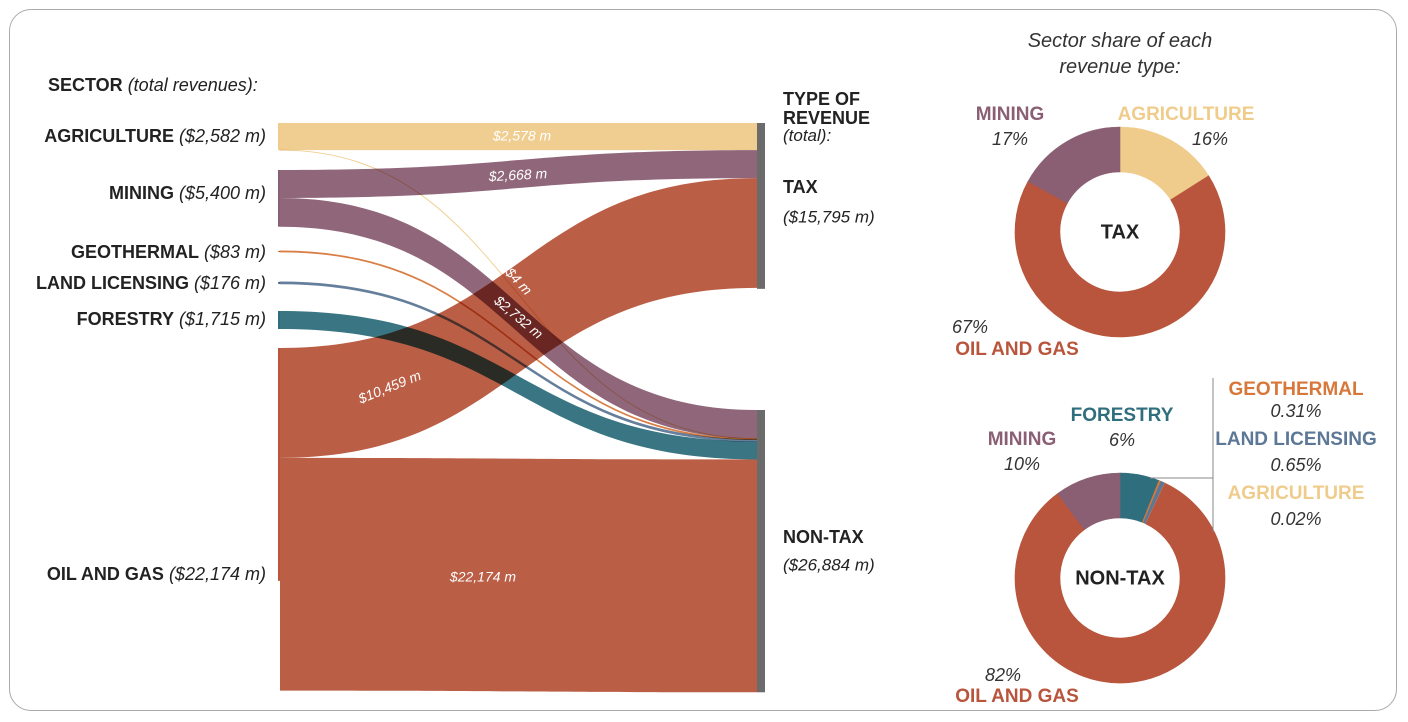 The image size is (1408, 722). What do you see at coordinates (1010, 139) in the screenshot?
I see `slice-value-label: 17%` at bounding box center [1010, 139].